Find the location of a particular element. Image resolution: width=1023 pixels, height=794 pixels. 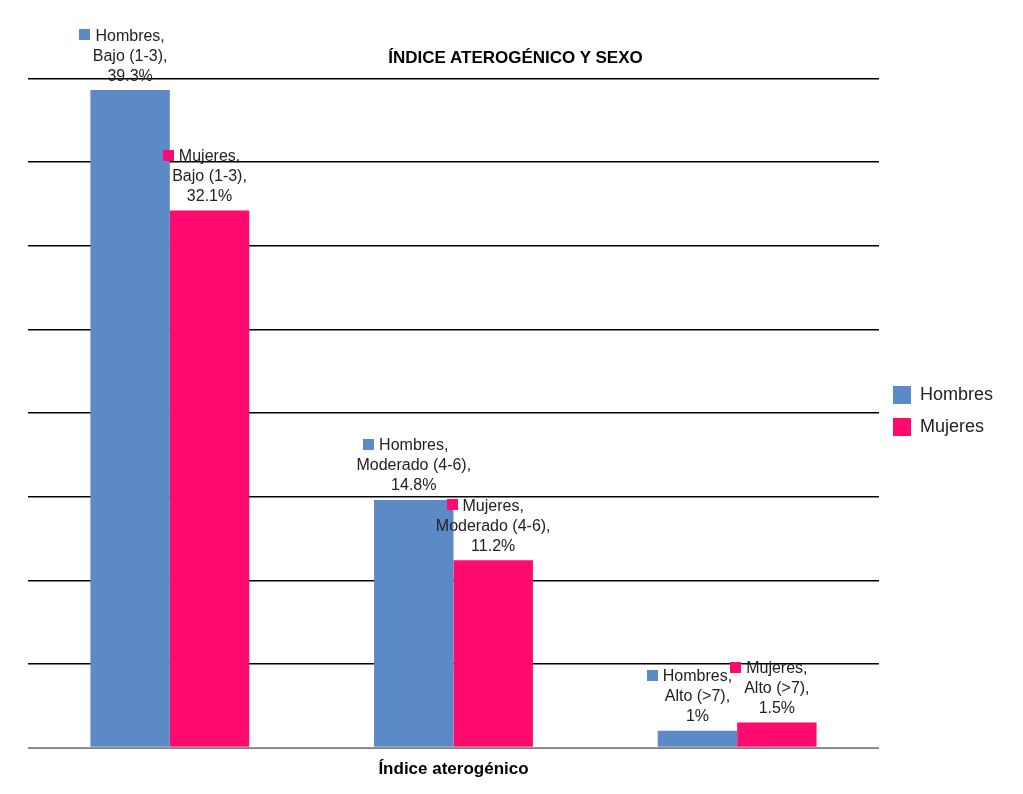

legend-label: Hombres is located at coordinates (956, 393).